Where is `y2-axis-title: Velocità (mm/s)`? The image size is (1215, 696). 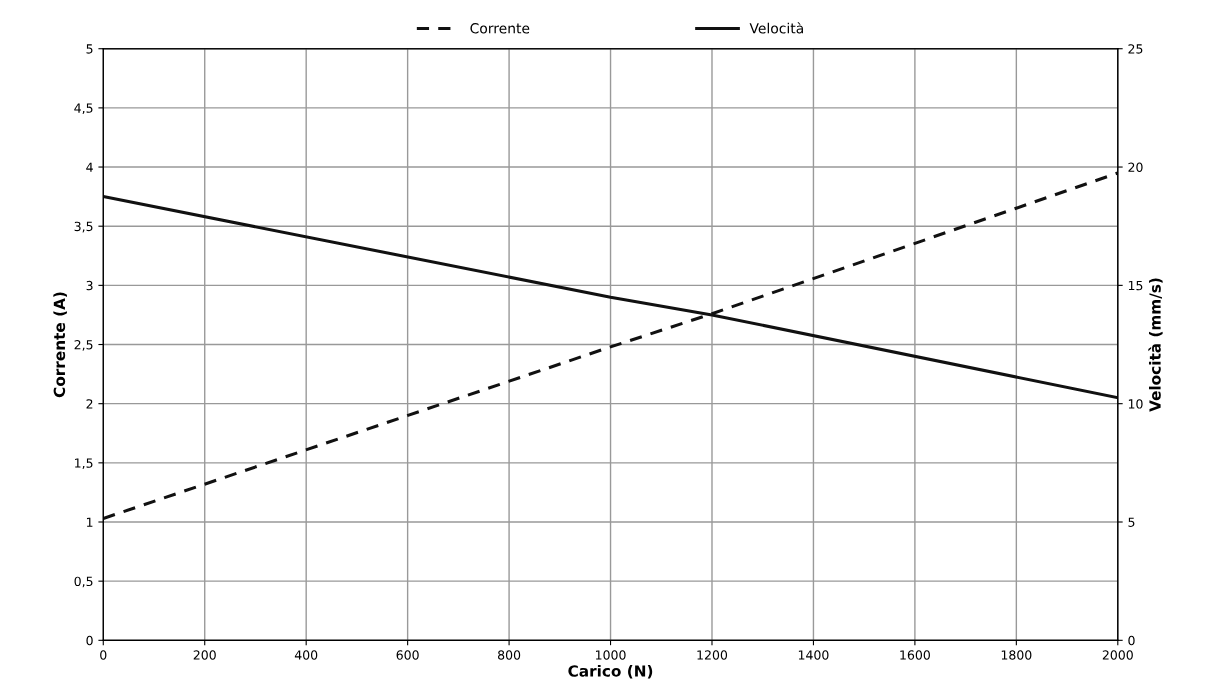 y2-axis-title: Velocità (mm/s) is located at coordinates (1155, 345).